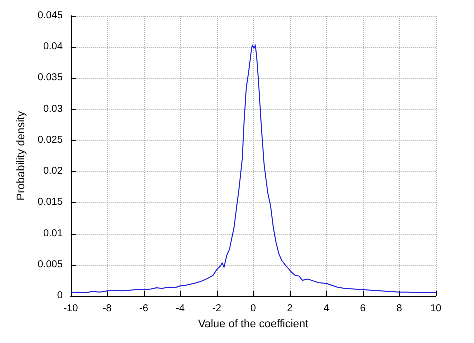 Image resolution: width=474 pixels, height=343 pixels. What do you see at coordinates (51, 16) in the screenshot?
I see `y-tick-label: 0.045` at bounding box center [51, 16].